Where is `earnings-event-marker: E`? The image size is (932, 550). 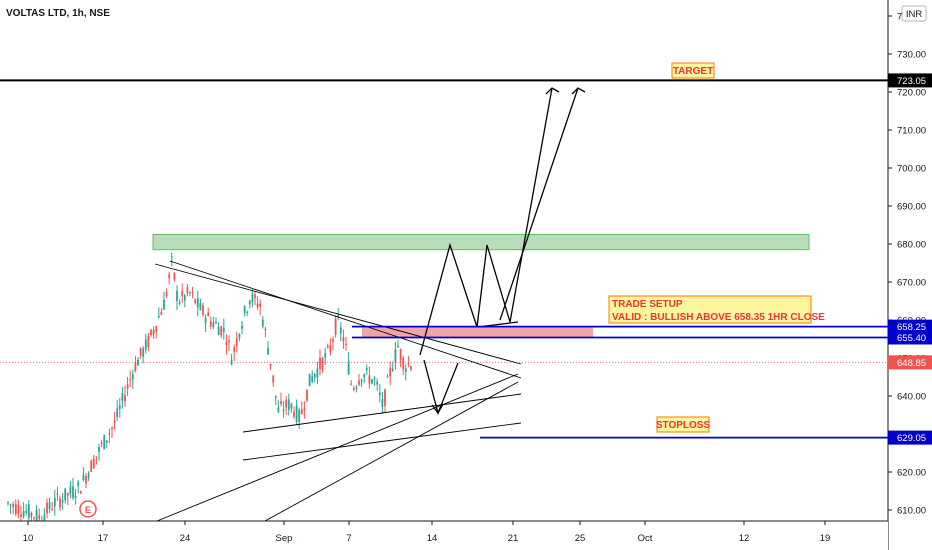 earnings-event-marker: E is located at coordinates (88, 509).